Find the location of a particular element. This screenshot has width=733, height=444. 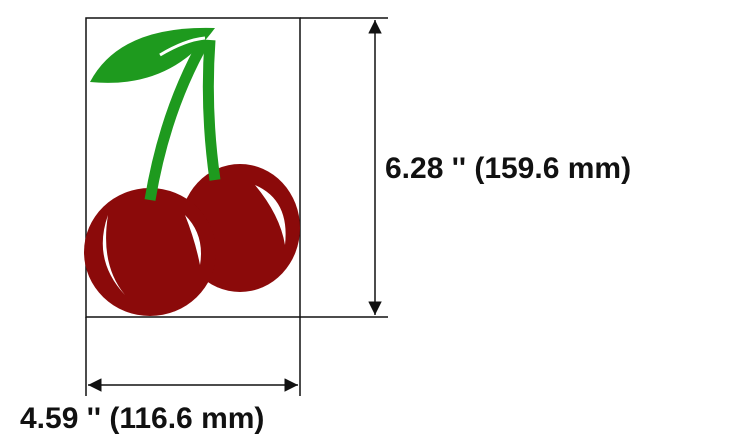

height-label: 6.28 '' (159.6 mm) is located at coordinates (508, 168).